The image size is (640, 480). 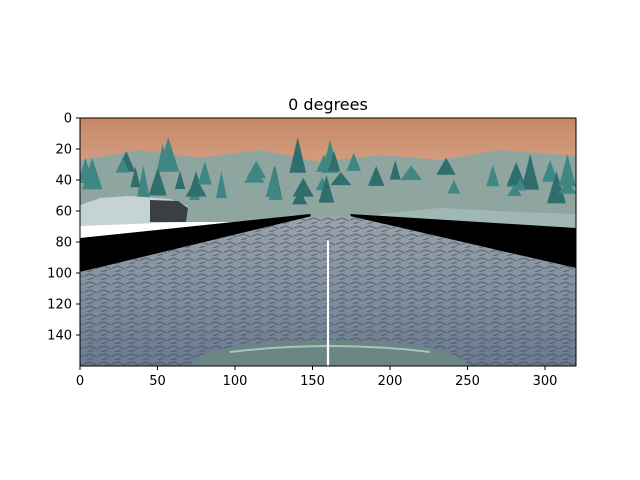 I want to click on tree-line, so click(x=328, y=171).